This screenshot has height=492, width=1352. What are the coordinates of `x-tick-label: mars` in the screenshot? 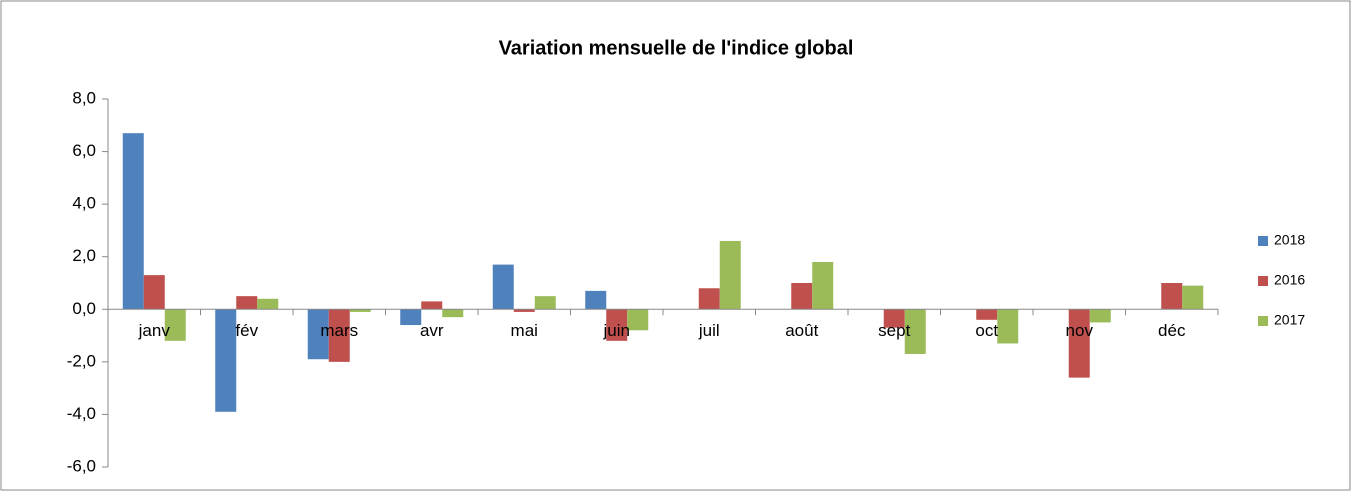 It's located at (339, 330).